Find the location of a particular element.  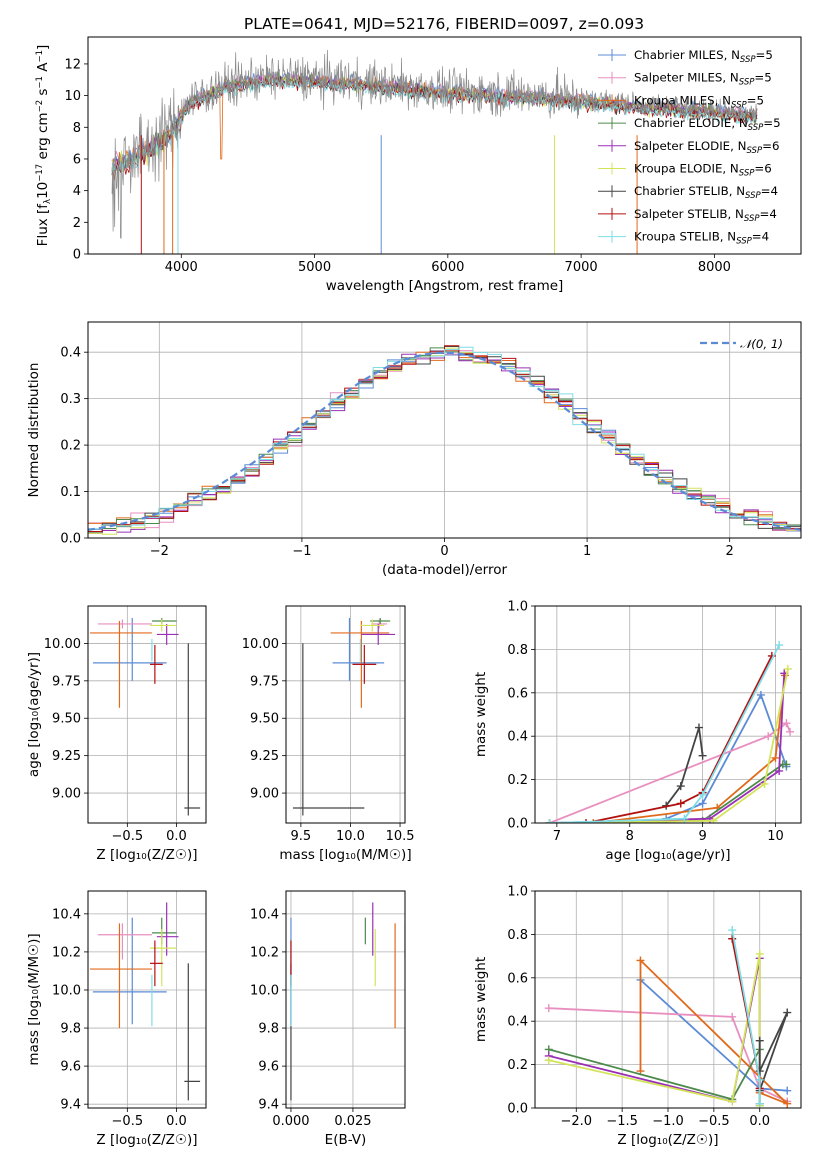

y-label-part: −2 is located at coordinates (40, 106).